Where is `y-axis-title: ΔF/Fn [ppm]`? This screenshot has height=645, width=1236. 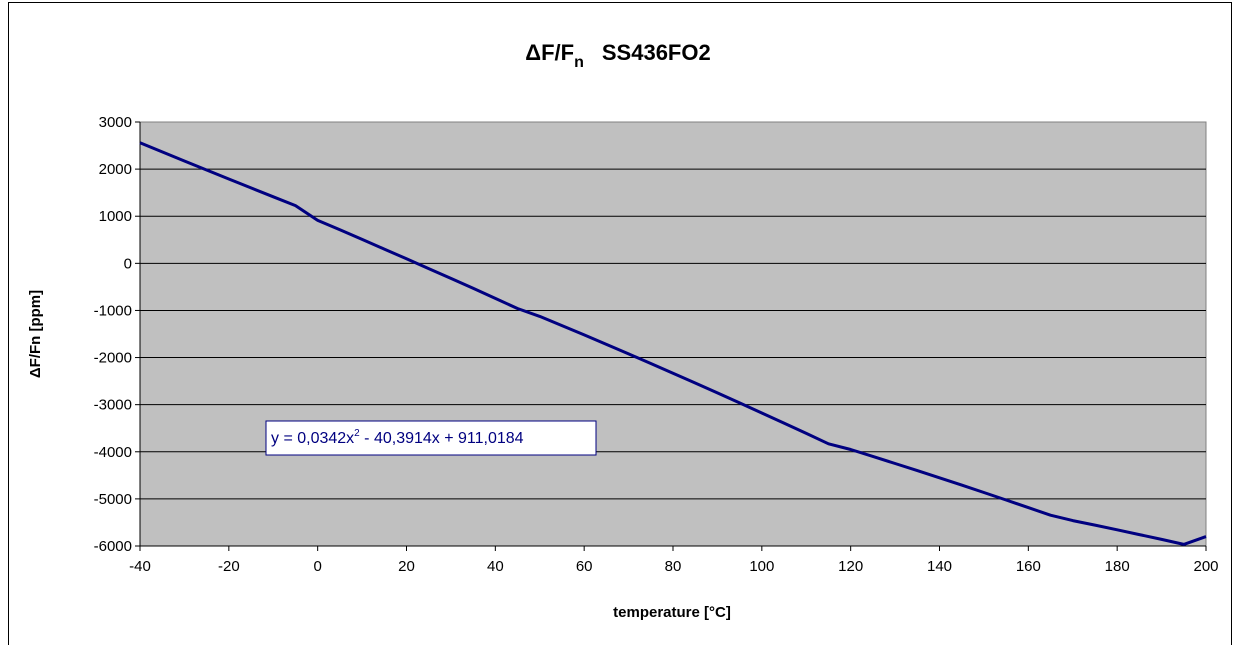
y-axis-title: ΔF/Fn [ppm] is located at coordinates (35, 334).